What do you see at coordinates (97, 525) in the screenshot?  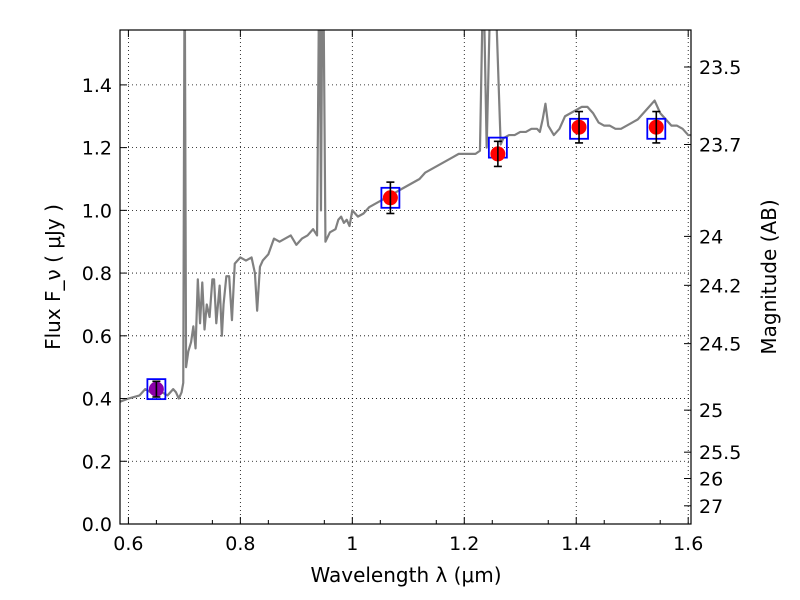 I see `y-tick-label: 0.0` at bounding box center [97, 525].